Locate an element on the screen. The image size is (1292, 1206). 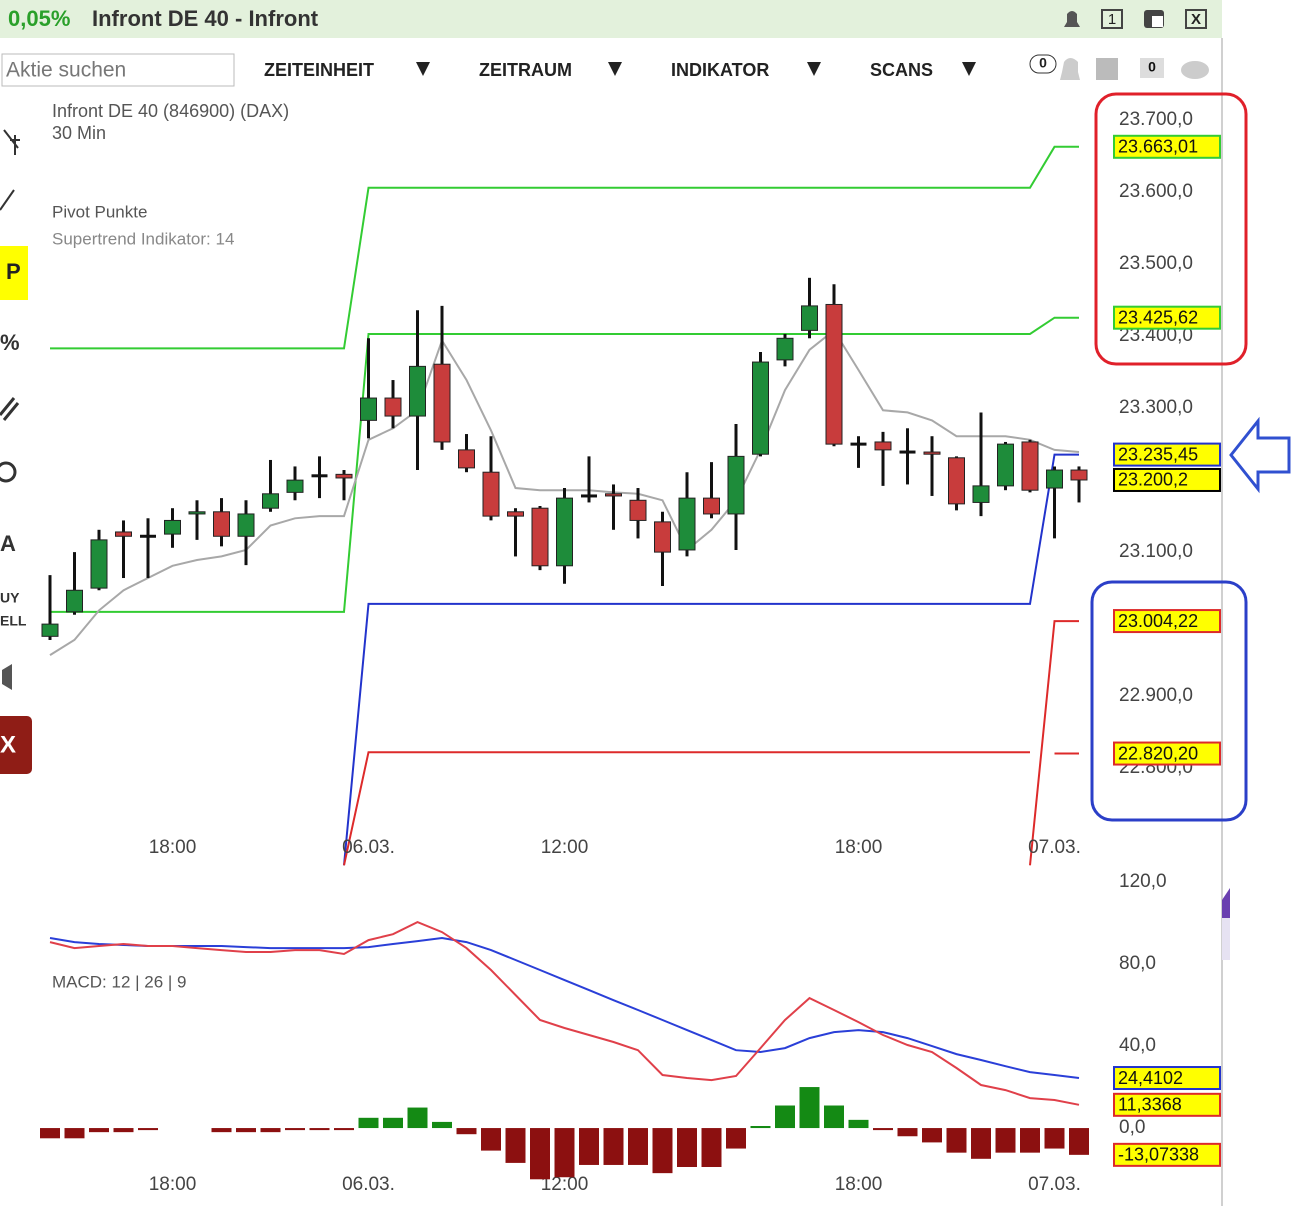
side-strip is located at coordinates (1226, 939).